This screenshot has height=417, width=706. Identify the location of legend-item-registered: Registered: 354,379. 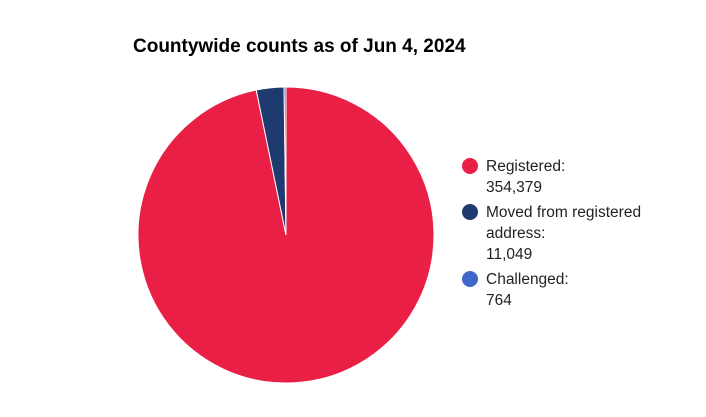
(582, 177).